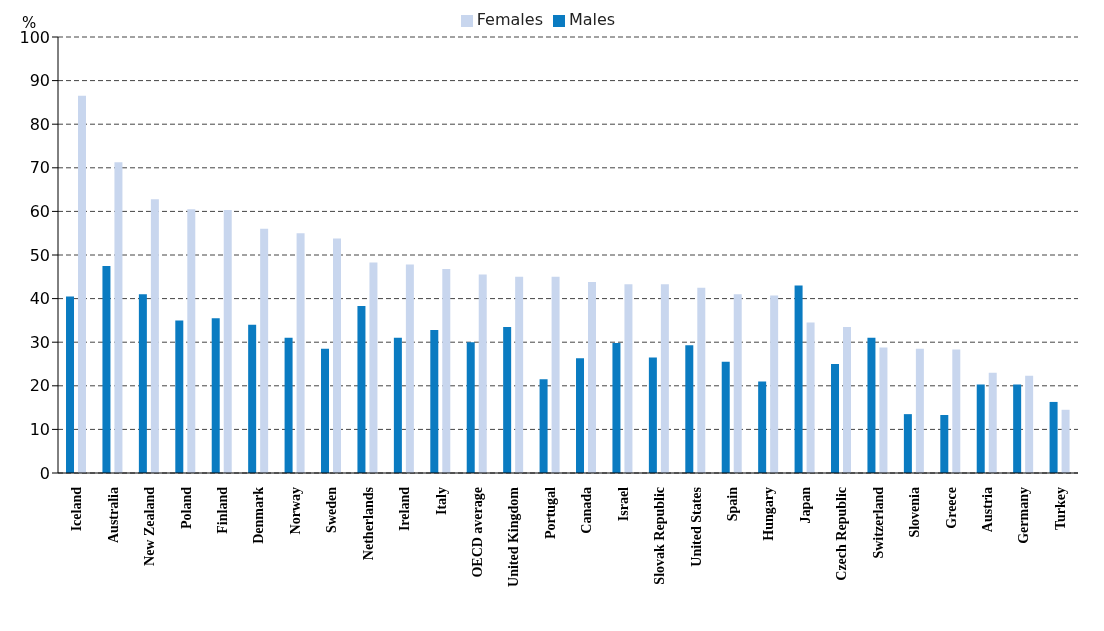 The width and height of the screenshot is (1104, 631). Describe the element at coordinates (696, 526) in the screenshot. I see `x-tick-label: United States` at that location.